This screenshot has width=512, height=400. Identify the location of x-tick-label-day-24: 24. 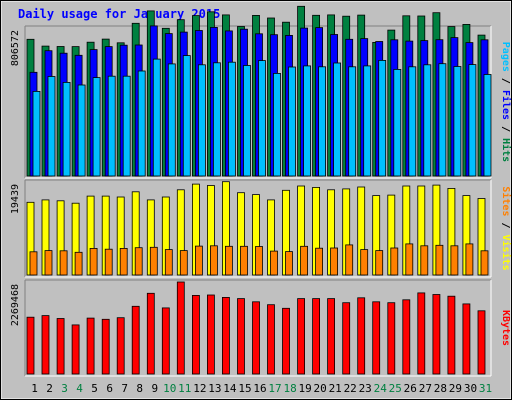
(381, 388).